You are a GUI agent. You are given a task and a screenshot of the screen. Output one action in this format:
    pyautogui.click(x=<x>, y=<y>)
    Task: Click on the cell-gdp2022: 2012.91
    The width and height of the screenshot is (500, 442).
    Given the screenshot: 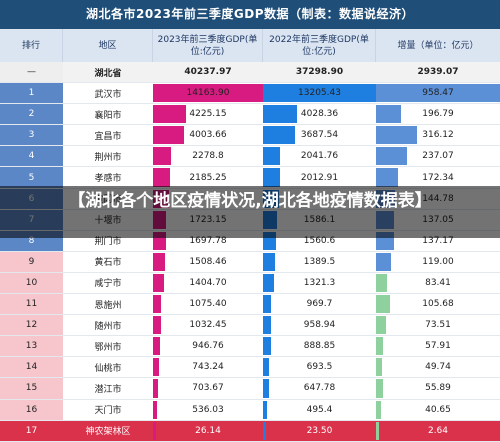 What is the action you would take?
    pyautogui.click(x=319, y=177)
    